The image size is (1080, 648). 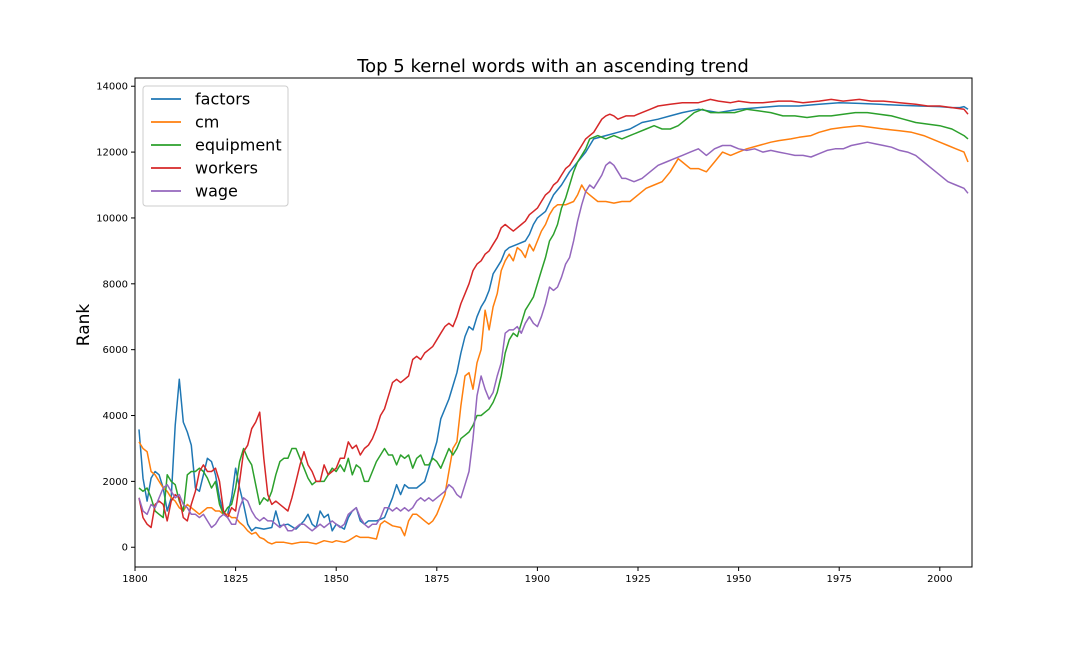 I want to click on y-tick-label: 0, so click(x=125, y=548).